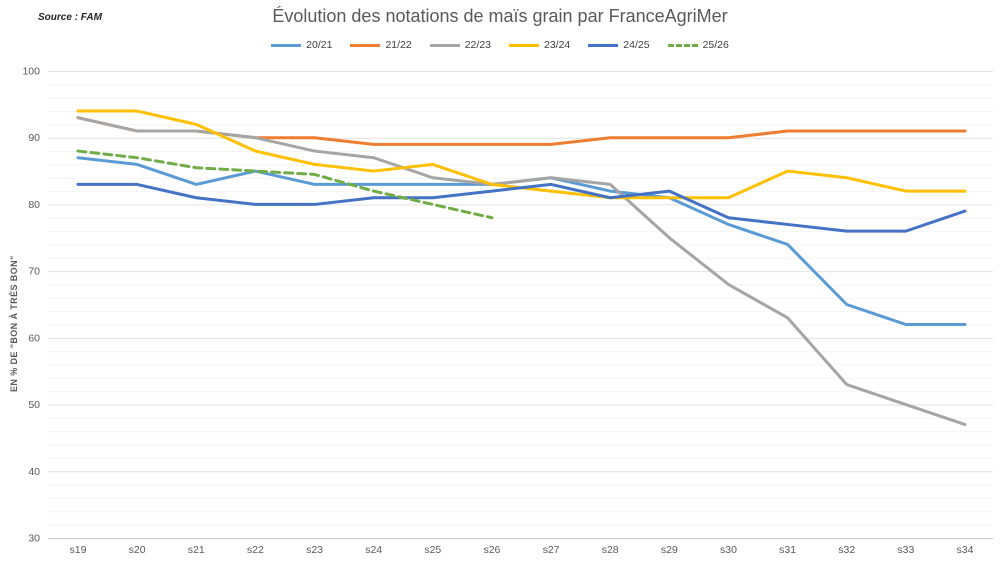  What do you see at coordinates (610, 550) in the screenshot?
I see `x-tick-label: s28` at bounding box center [610, 550].